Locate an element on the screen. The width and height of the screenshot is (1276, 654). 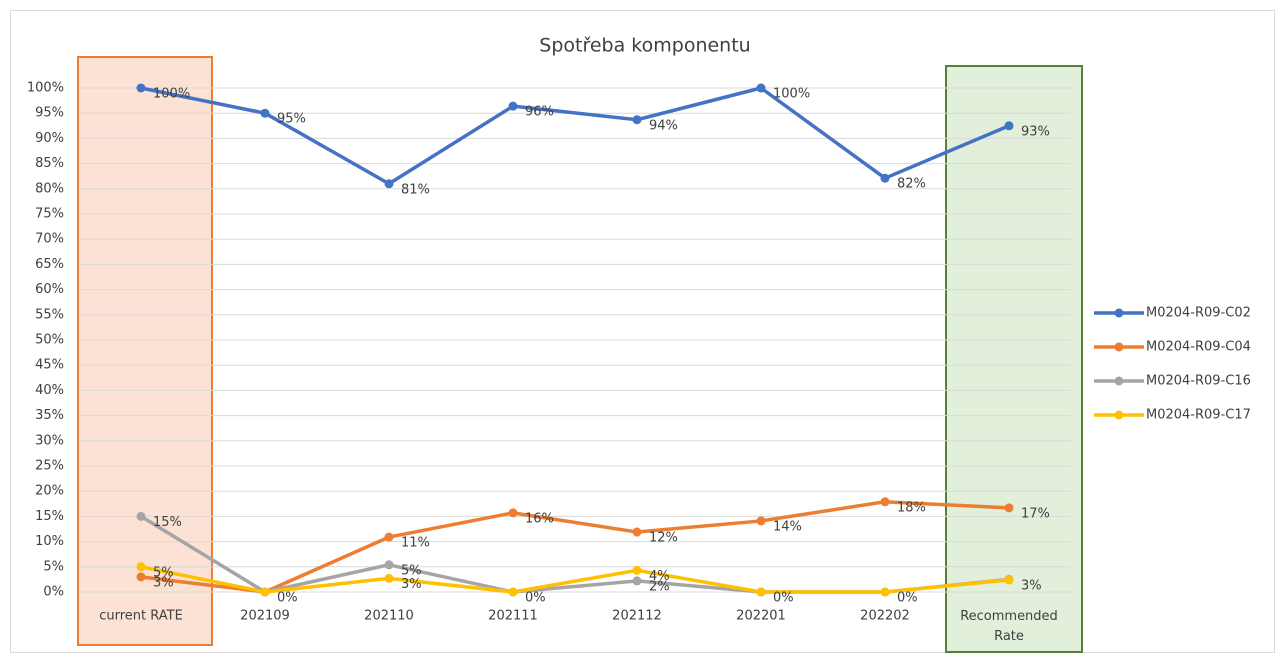
y-tick-label: 15% is located at coordinates (49, 516).